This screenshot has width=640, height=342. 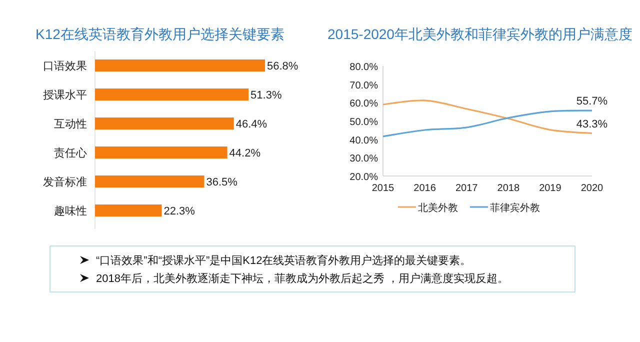 What do you see at coordinates (438, 208) in the screenshot?
I see `legend-label: 北美外教` at bounding box center [438, 208].